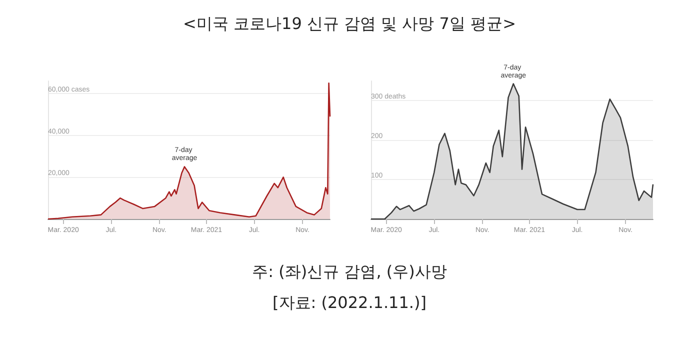  Describe the element at coordinates (349, 24) in the screenshot. I see `chart-title: <미국 코로나19 신규 감염 및 사망 7일 평균>` at that location.